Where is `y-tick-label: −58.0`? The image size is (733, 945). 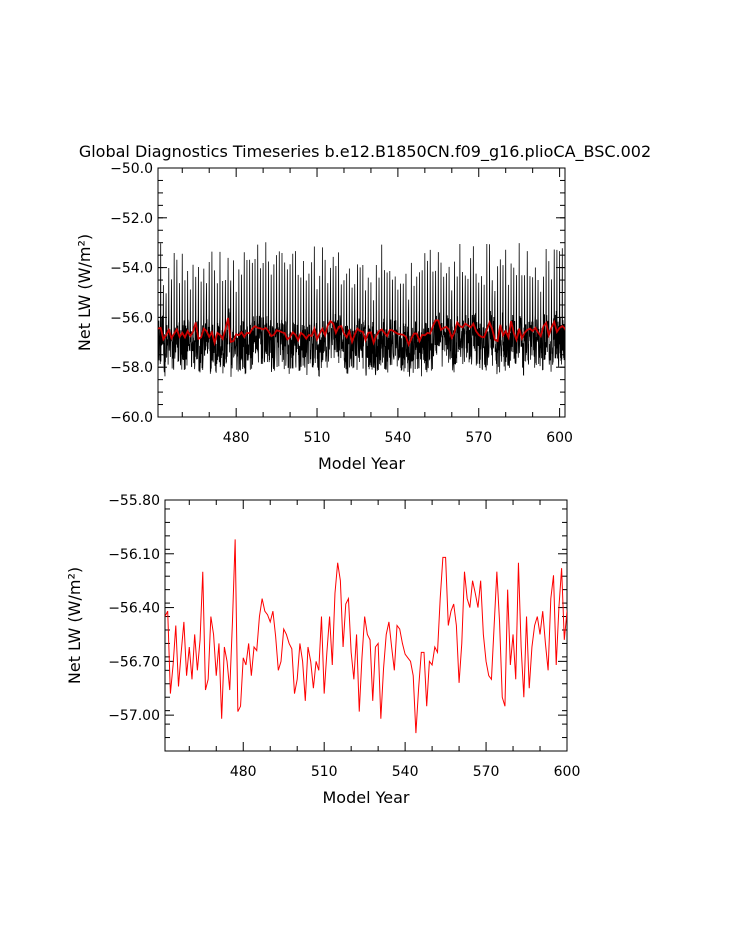 y-tick-label: −58.0 is located at coordinates (131, 368).